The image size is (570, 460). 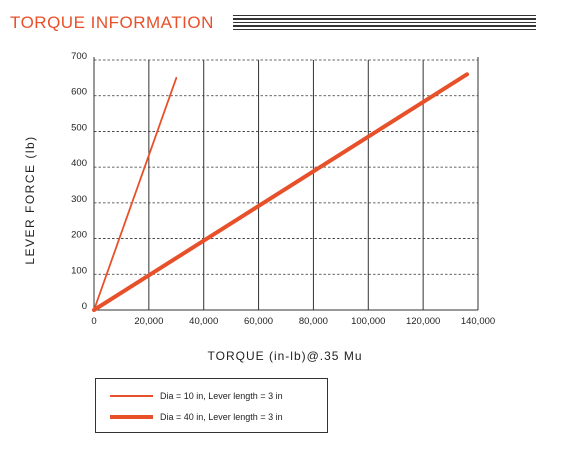 What do you see at coordinates (221, 417) in the screenshot?
I see `legend-label-2: Dia = 40 in, Lever length = 3 in` at bounding box center [221, 417].